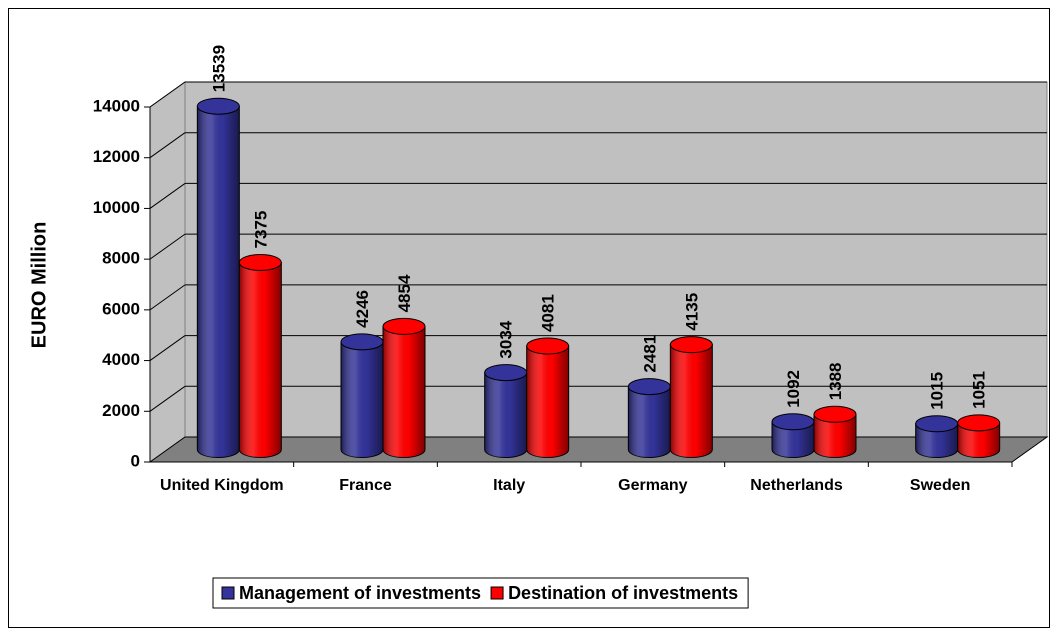 The width and height of the screenshot is (1058, 635). What do you see at coordinates (222, 485) in the screenshot?
I see `x-tick-label: United Kingdom` at bounding box center [222, 485].